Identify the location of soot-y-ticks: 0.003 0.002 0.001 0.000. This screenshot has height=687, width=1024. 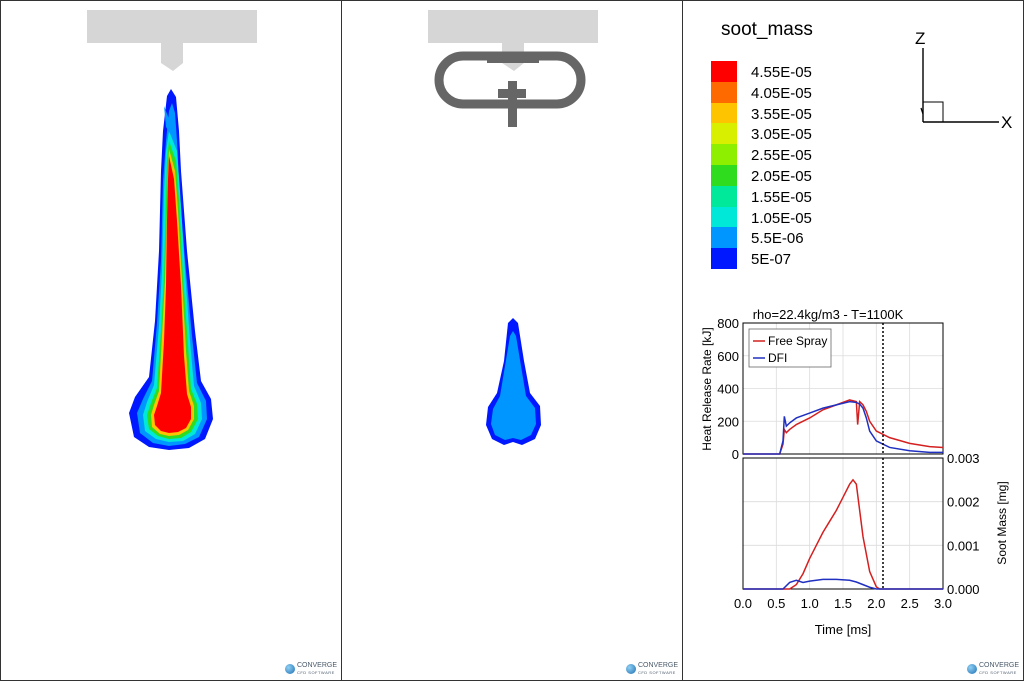
(963, 524).